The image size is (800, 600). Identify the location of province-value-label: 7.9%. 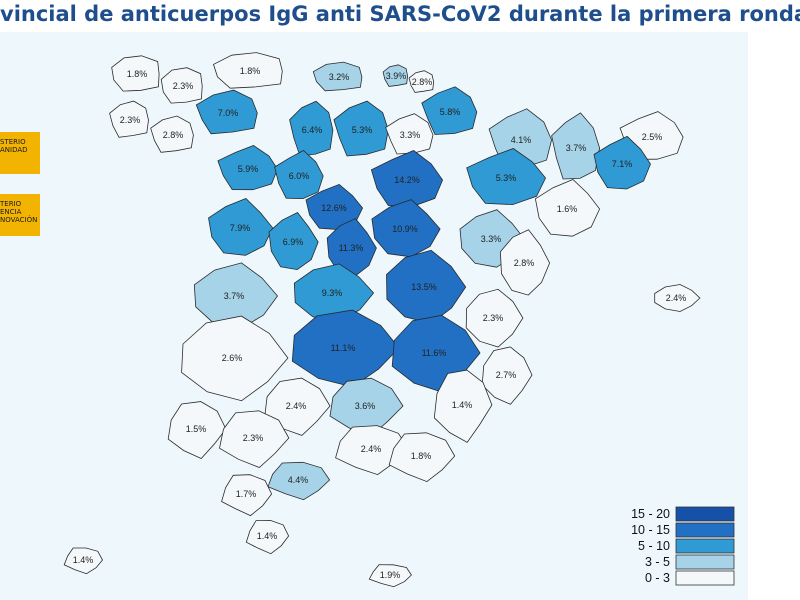
(240, 228).